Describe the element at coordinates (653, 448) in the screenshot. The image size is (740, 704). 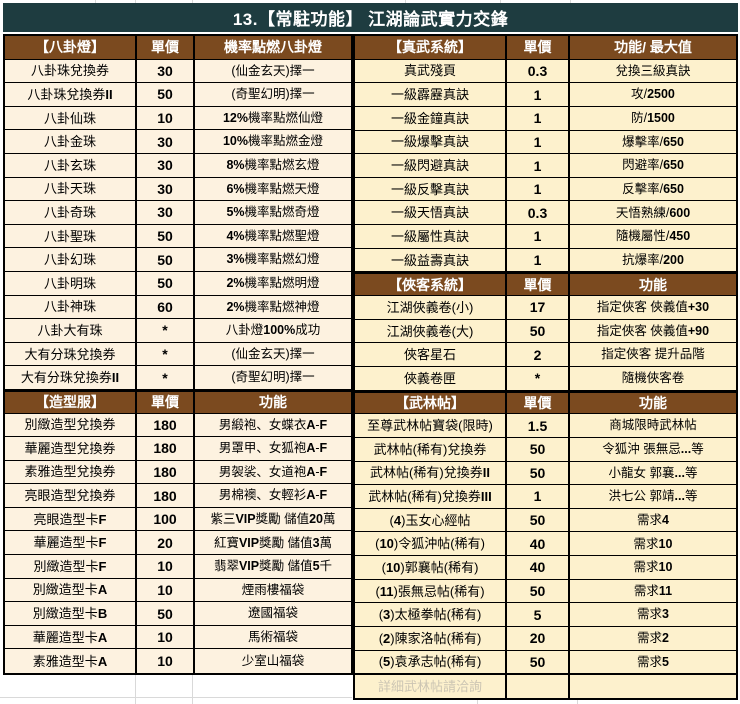
I see `function-cell: 令狐沖 張無忌... 等` at that location.